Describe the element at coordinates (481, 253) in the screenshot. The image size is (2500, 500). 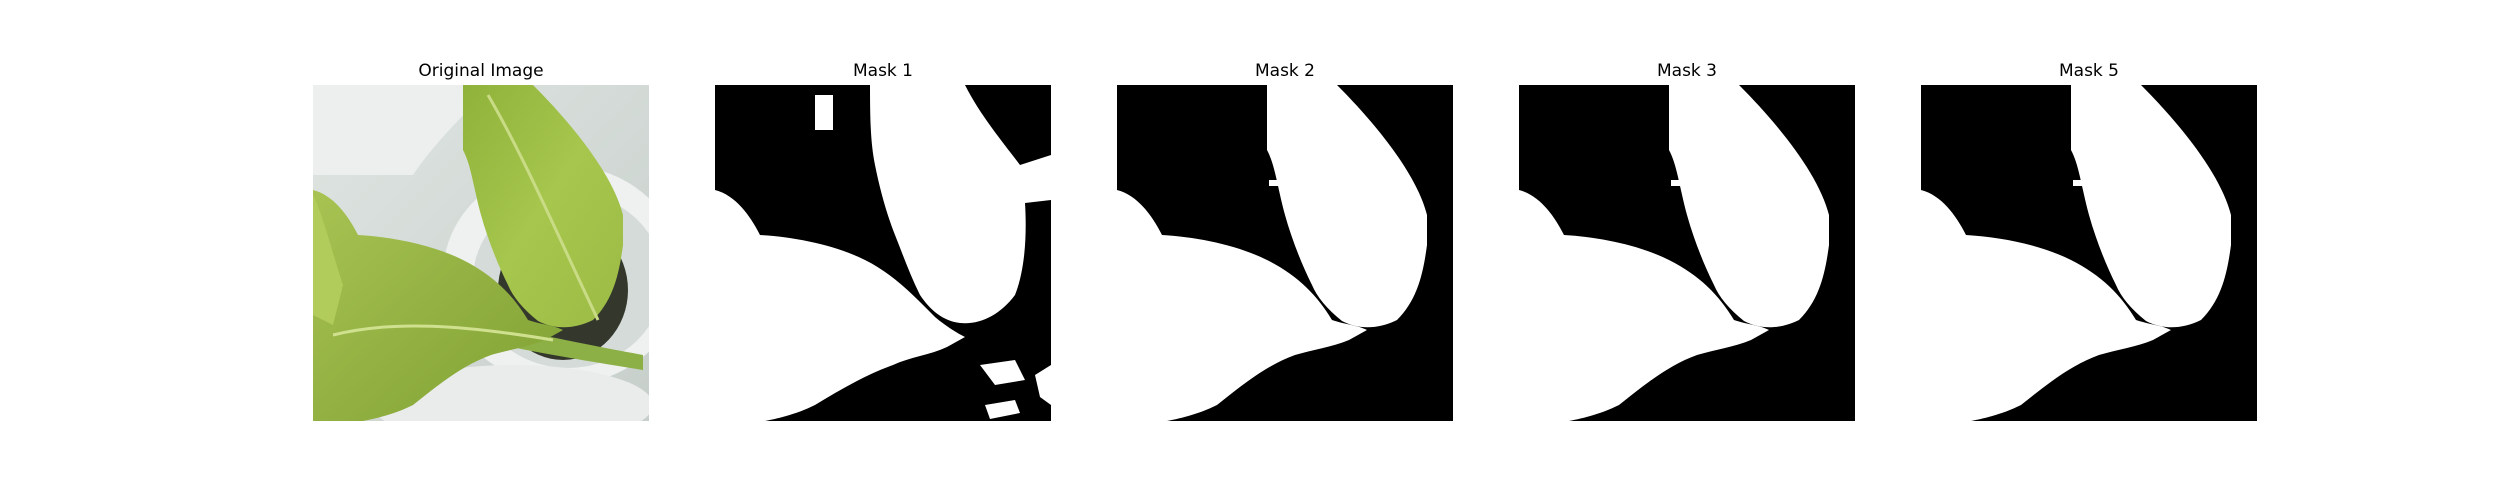
I see `original-photo` at that location.